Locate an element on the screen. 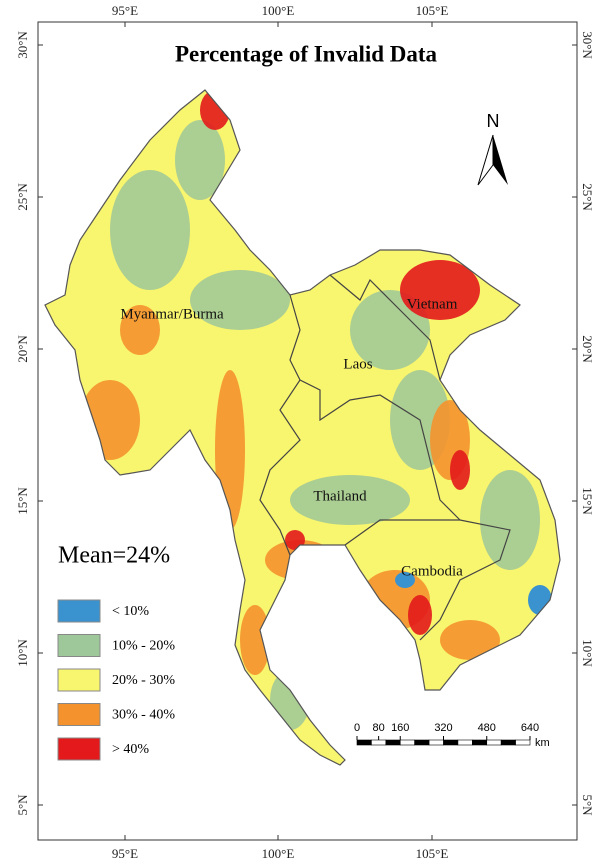 This screenshot has height=866, width=596. scale-label: 0 is located at coordinates (357, 728).